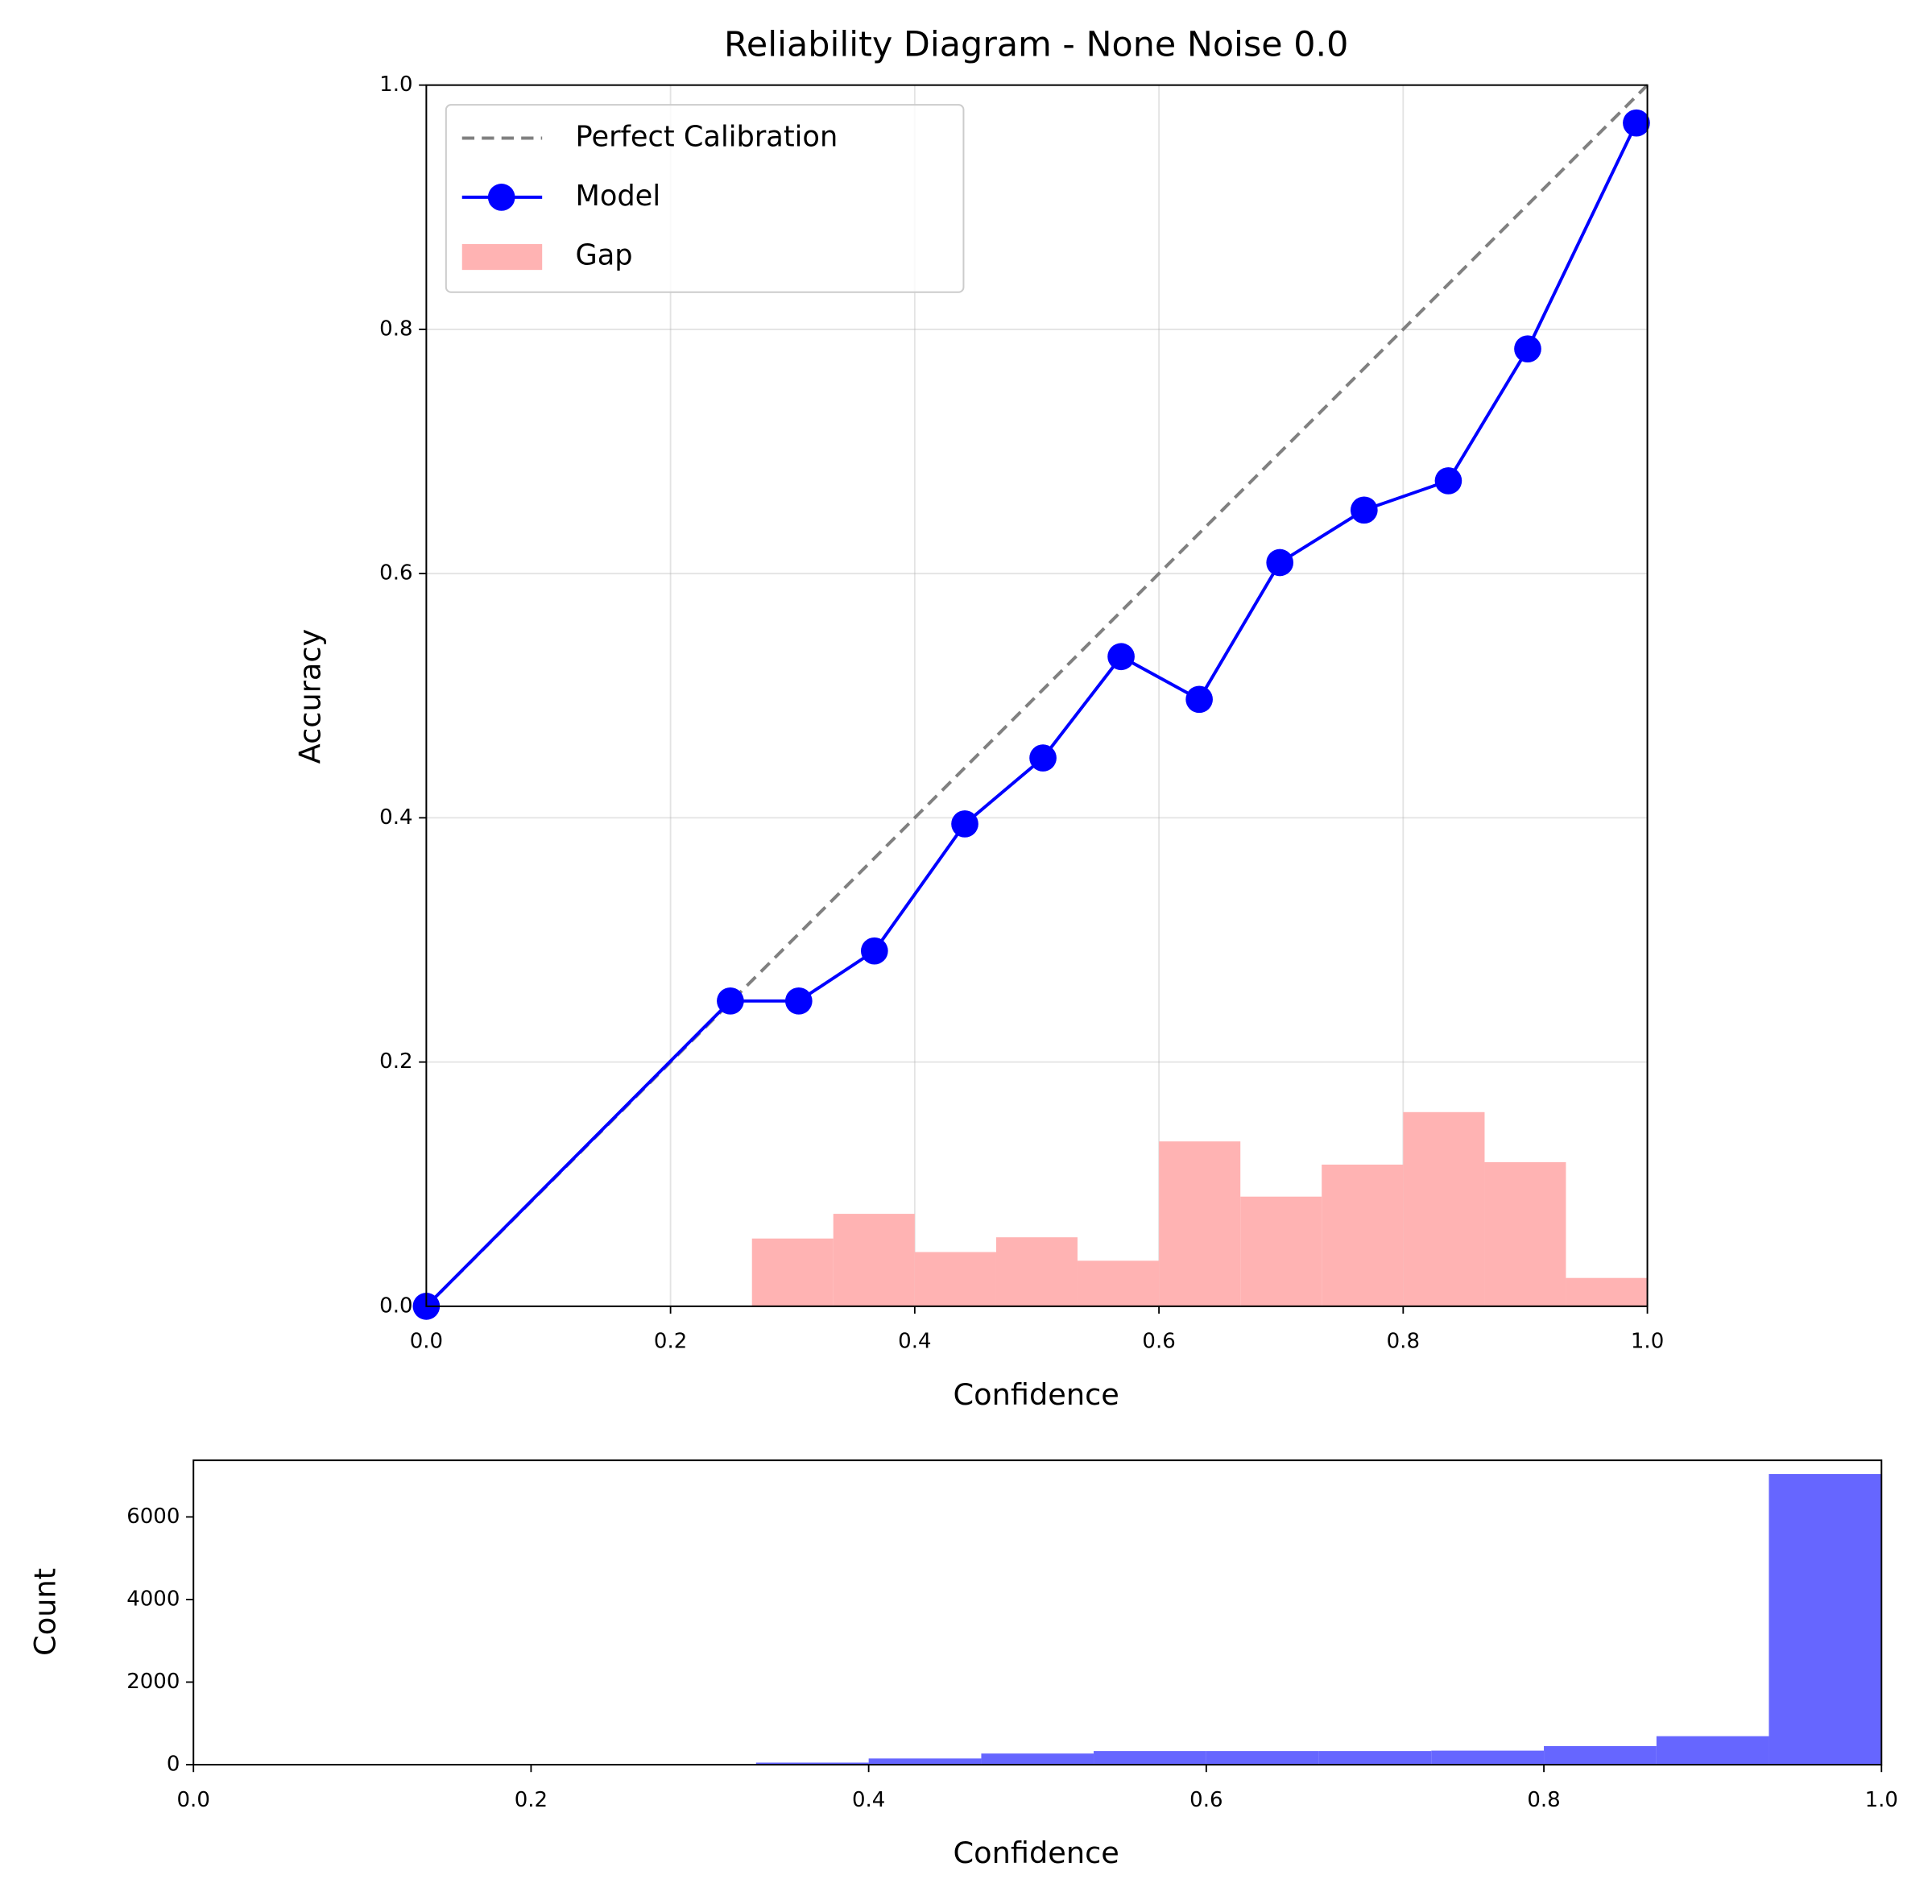 Image resolution: width=1932 pixels, height=1904 pixels. What do you see at coordinates (707, 136) in the screenshot?
I see `legend-label: Perfect Calibration` at bounding box center [707, 136].